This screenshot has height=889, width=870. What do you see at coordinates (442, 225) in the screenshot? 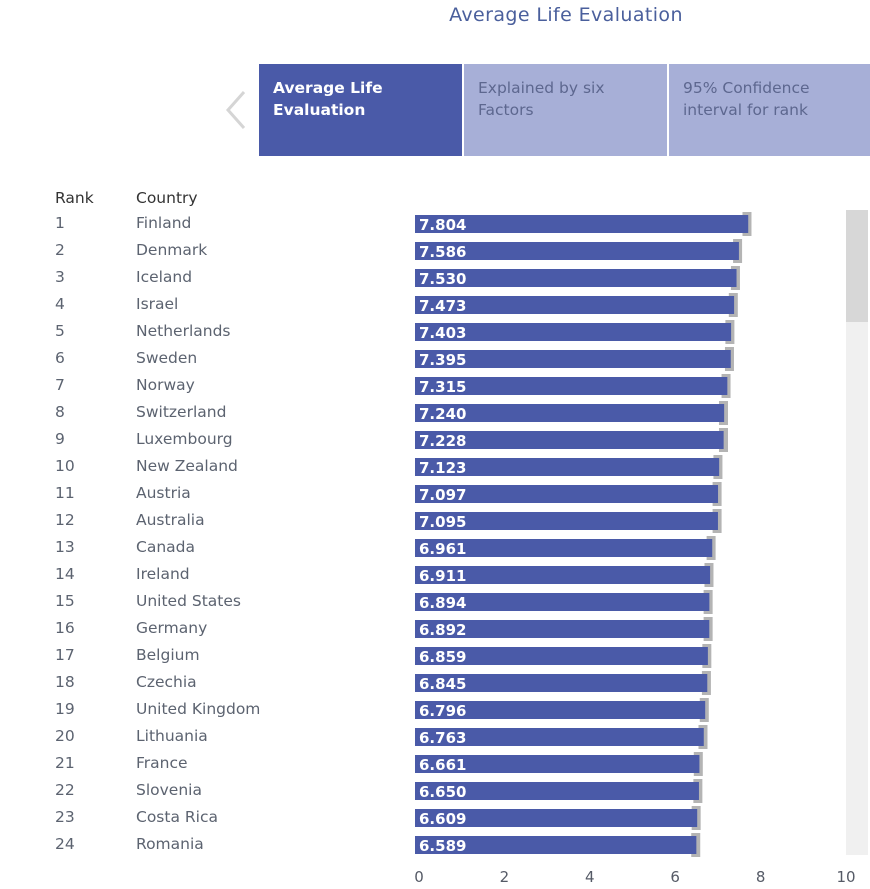
I see `bar-value-label: 7.804` at bounding box center [442, 225].